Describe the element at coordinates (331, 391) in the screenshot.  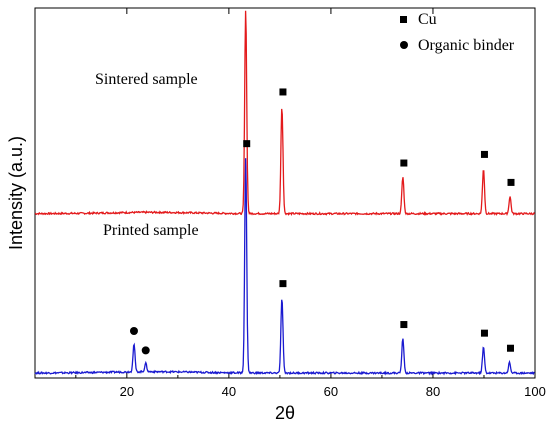
I see `x-tick-label-60: 60` at that location.